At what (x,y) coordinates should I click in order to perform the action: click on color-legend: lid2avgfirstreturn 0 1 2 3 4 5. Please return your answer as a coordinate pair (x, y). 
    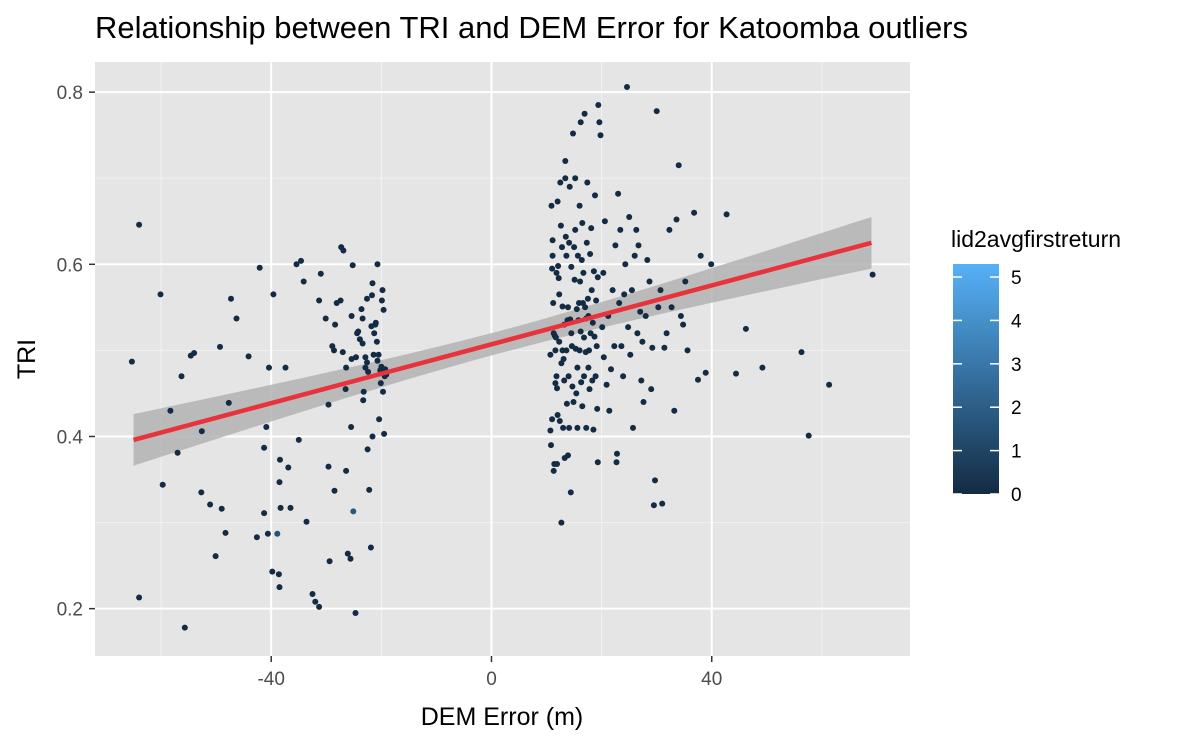
    Looking at the image, I should click on (1036, 366).